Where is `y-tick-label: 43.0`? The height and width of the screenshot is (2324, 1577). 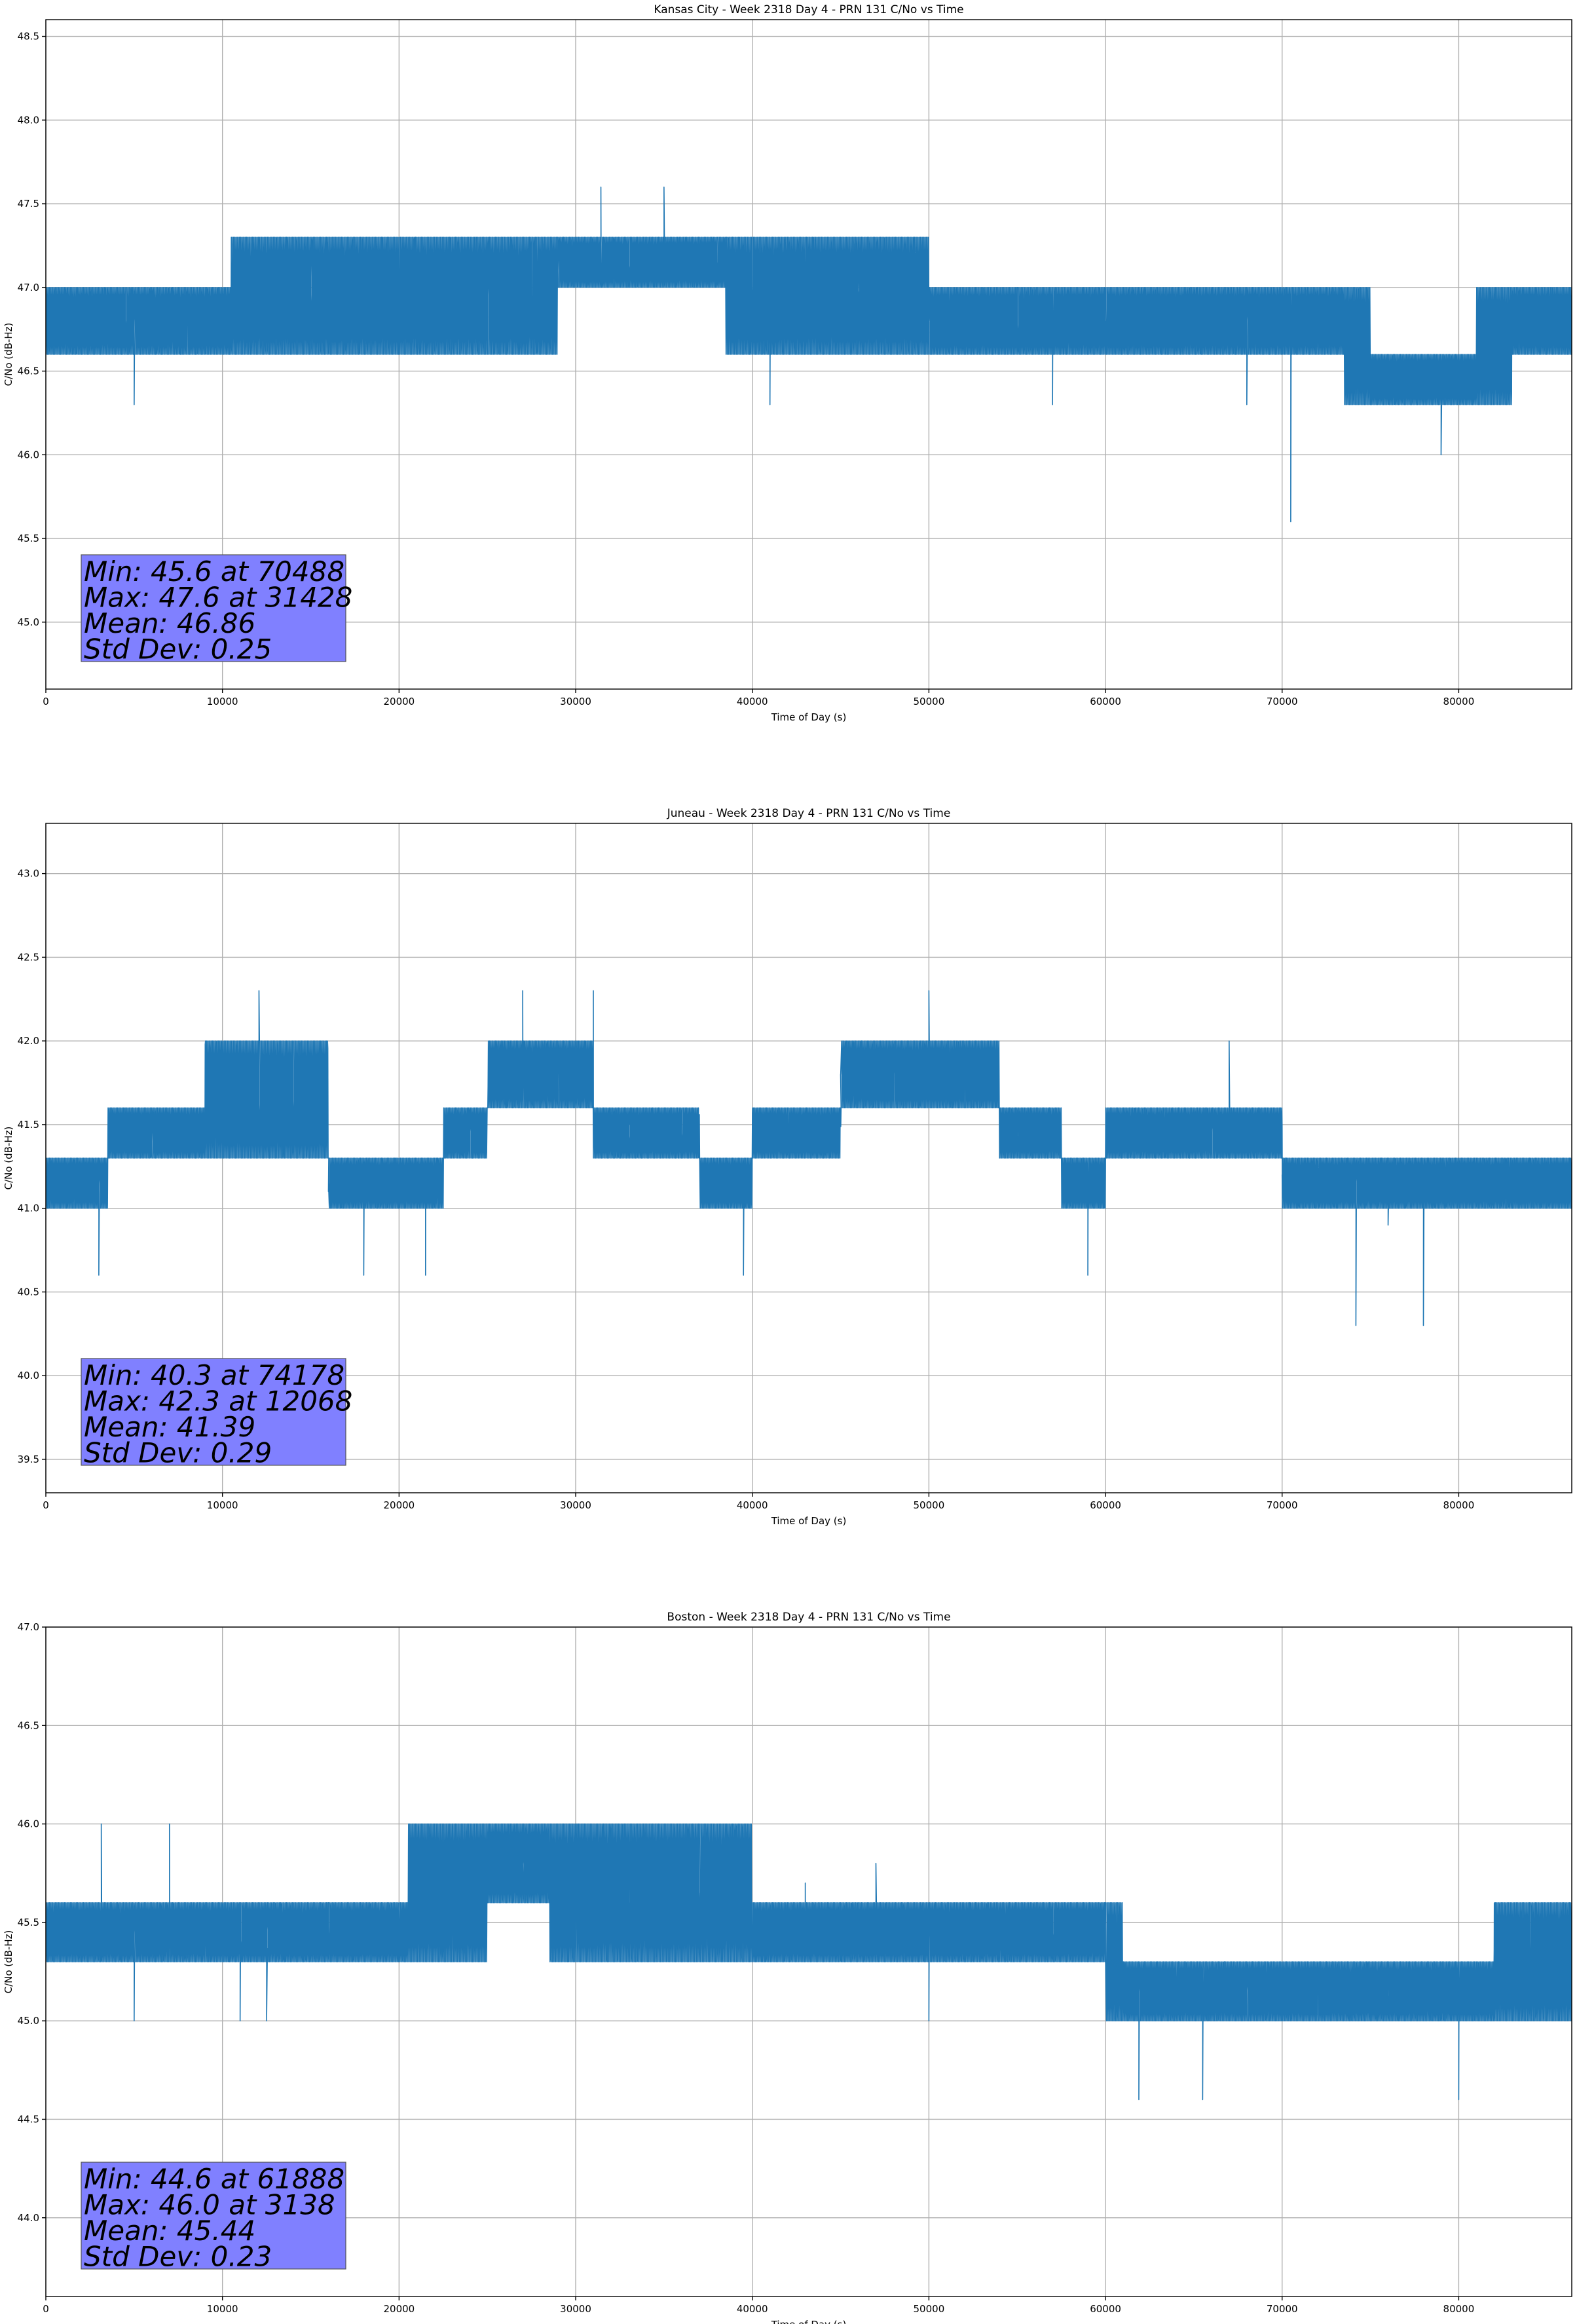
y-tick-label: 43.0 is located at coordinates (28, 874).